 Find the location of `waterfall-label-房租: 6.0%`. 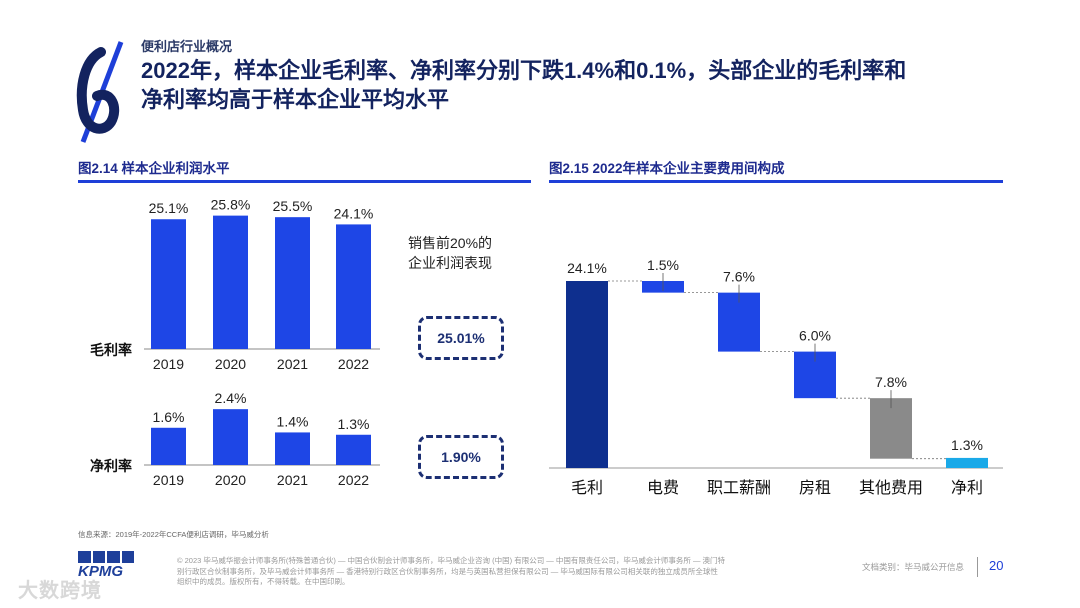

waterfall-label-房租: 6.0% is located at coordinates (815, 336).